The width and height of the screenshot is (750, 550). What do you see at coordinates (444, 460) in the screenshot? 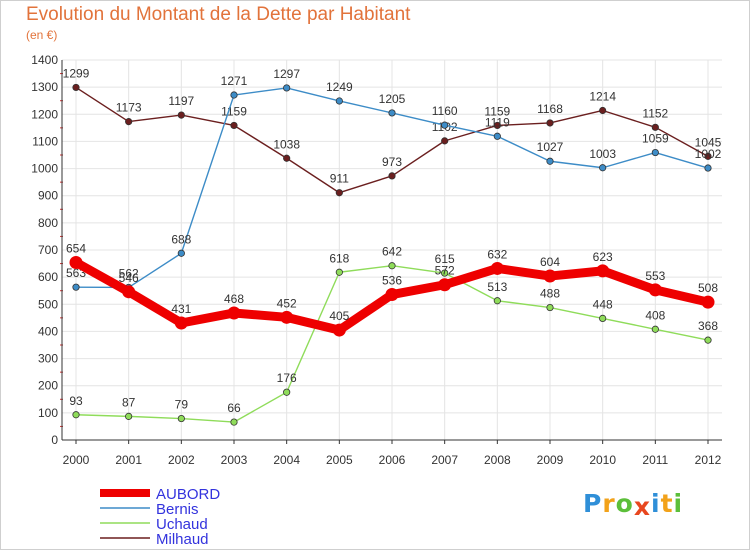
I see `x-tick-label: 2007` at bounding box center [444, 460].